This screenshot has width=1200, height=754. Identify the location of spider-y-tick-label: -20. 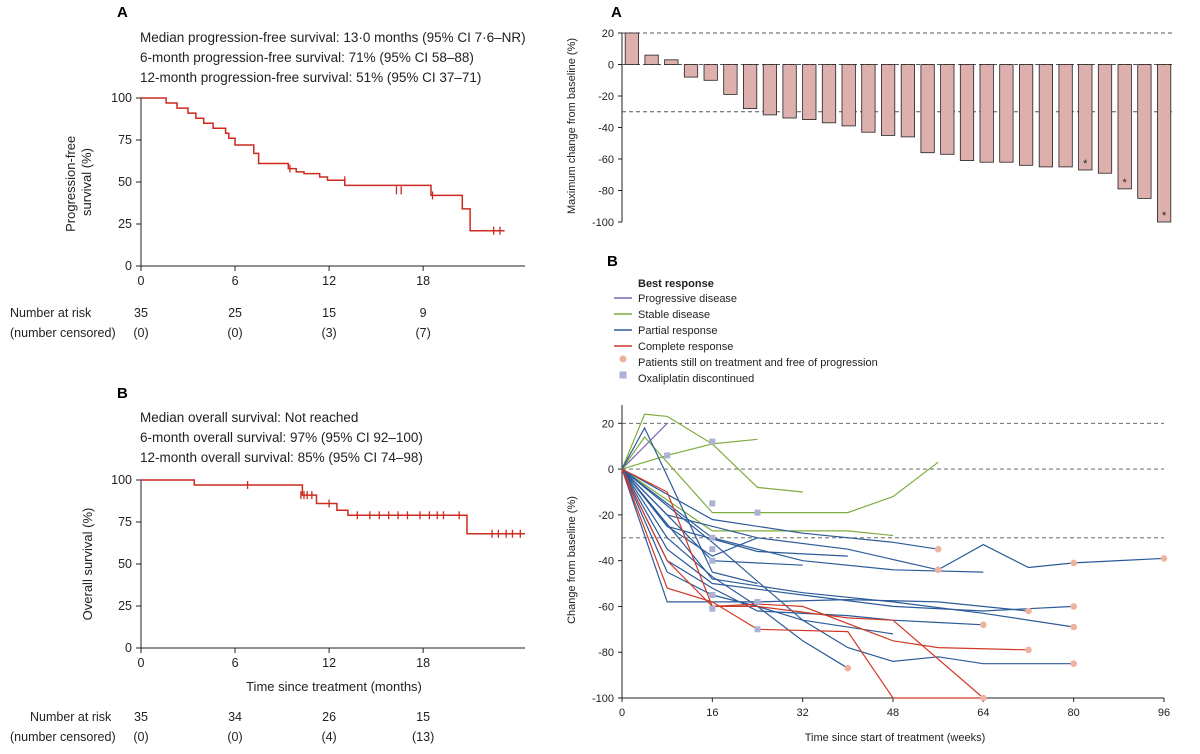
(606, 516).